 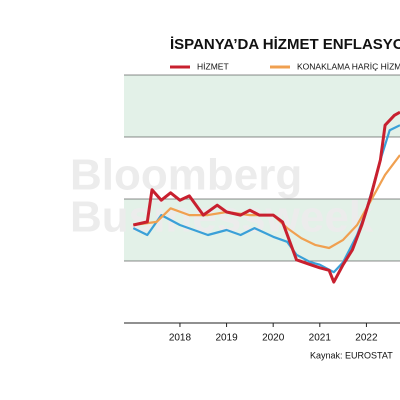 I want to click on x-tick-label: 2018, so click(x=180, y=338).